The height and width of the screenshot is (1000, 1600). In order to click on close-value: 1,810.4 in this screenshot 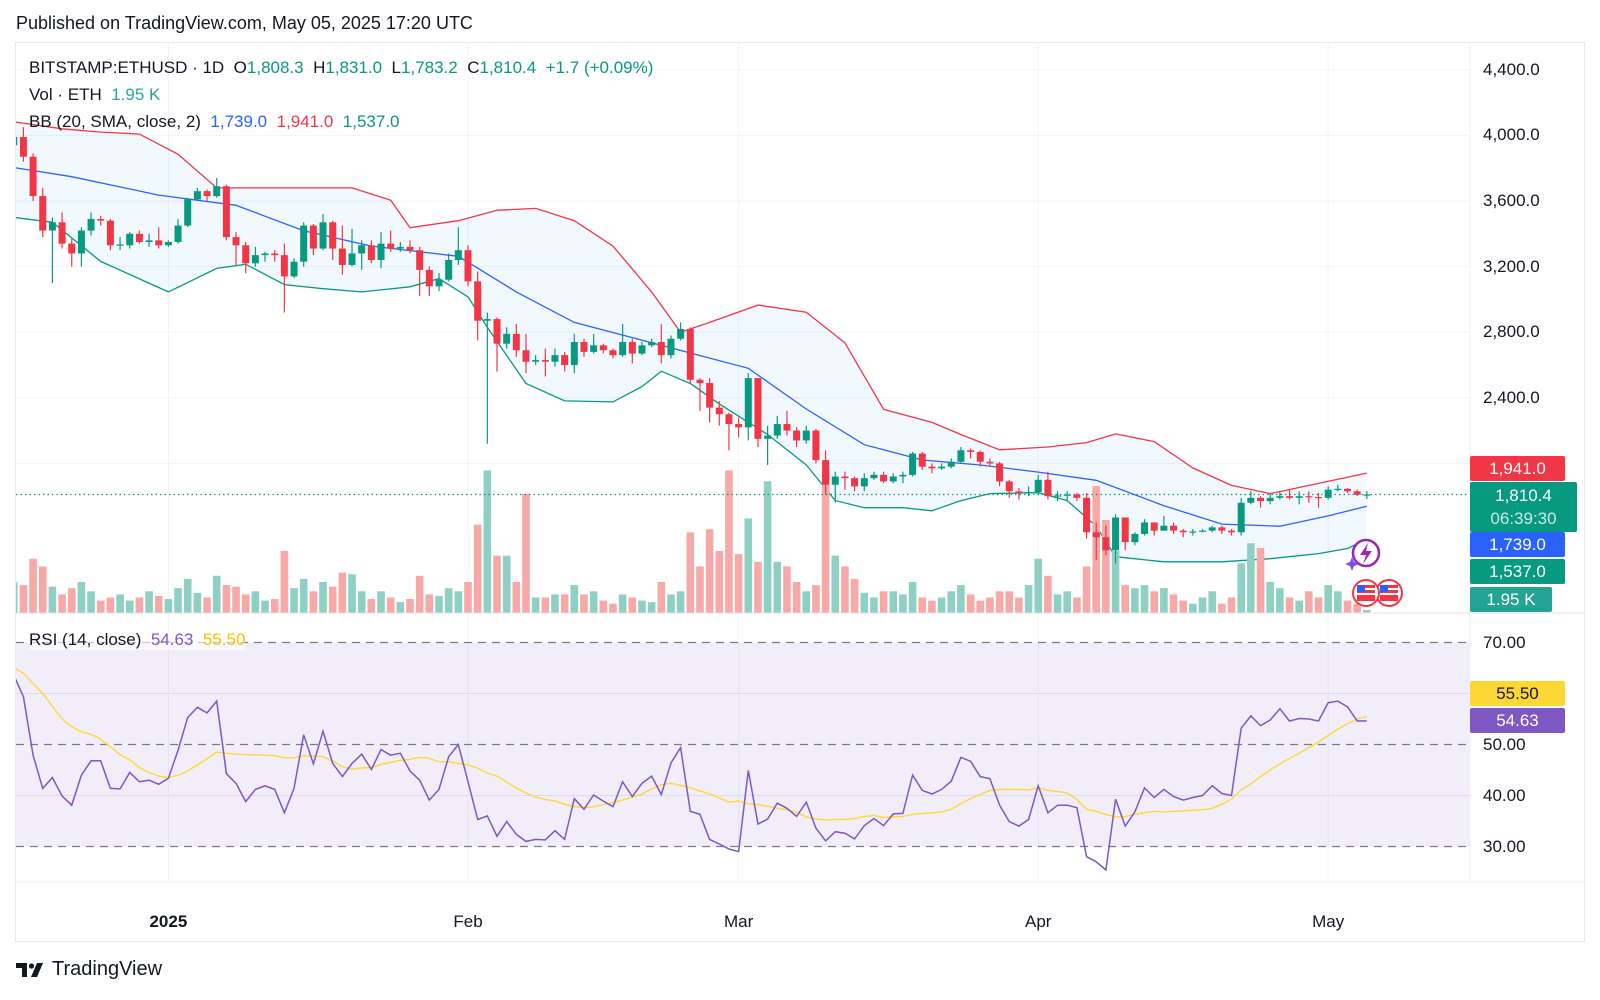, I will do `click(508, 67)`.